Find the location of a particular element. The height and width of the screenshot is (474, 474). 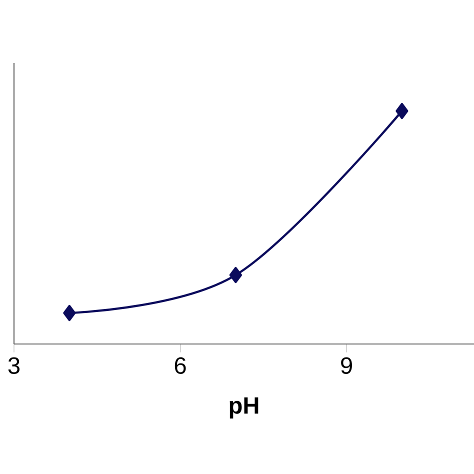

x-tick-label: 3 is located at coordinates (14, 365).